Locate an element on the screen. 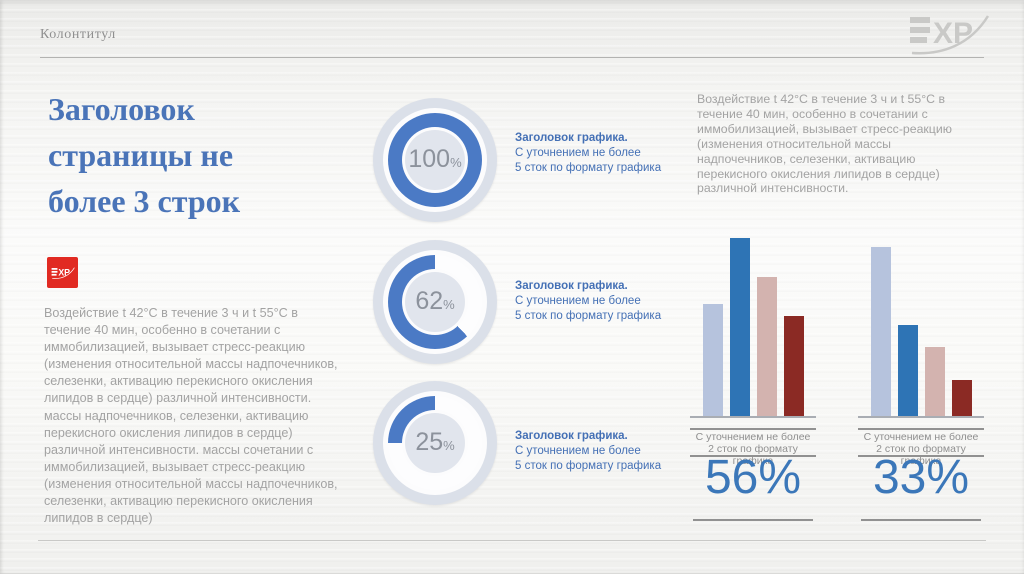  donut-chart-25: 25% is located at coordinates (435, 443).